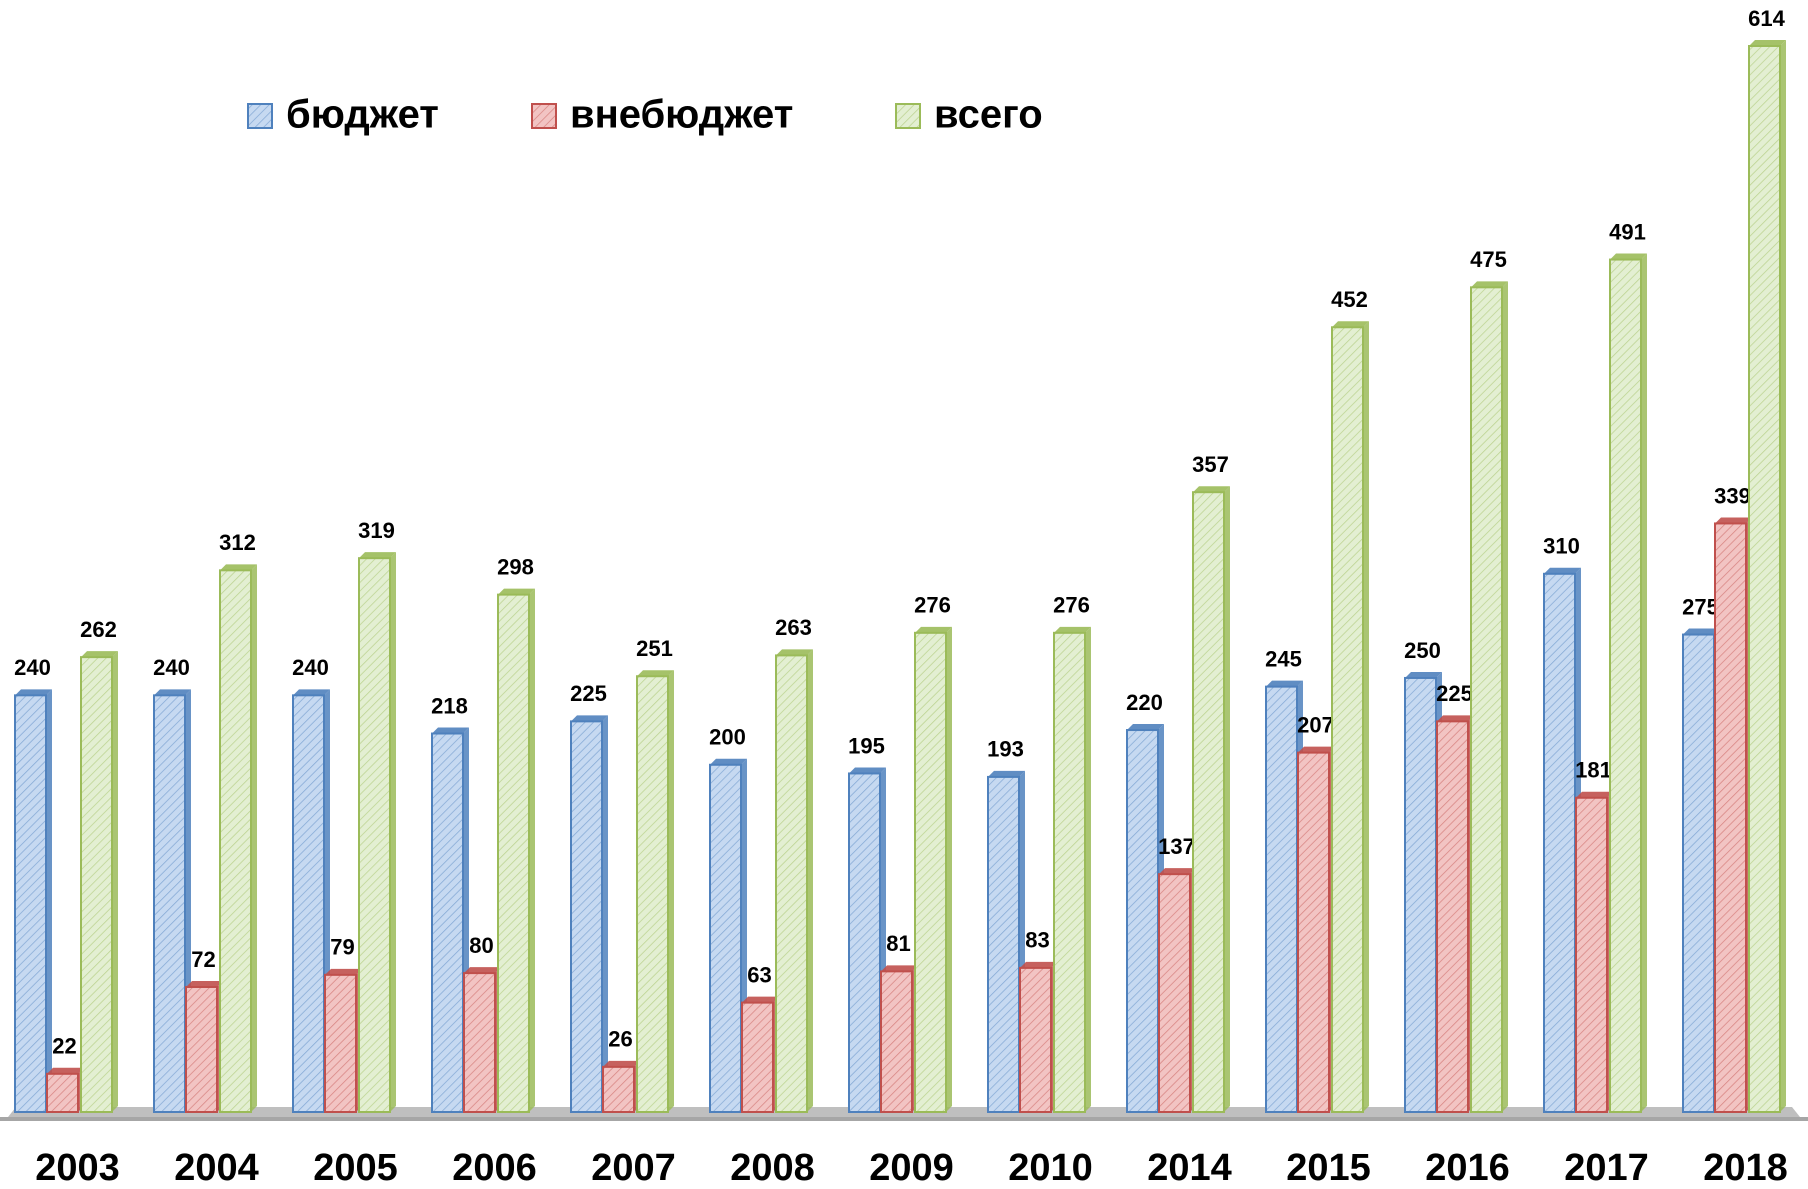  I want to click on x-tick-label: 2018, so click(1745, 1168).